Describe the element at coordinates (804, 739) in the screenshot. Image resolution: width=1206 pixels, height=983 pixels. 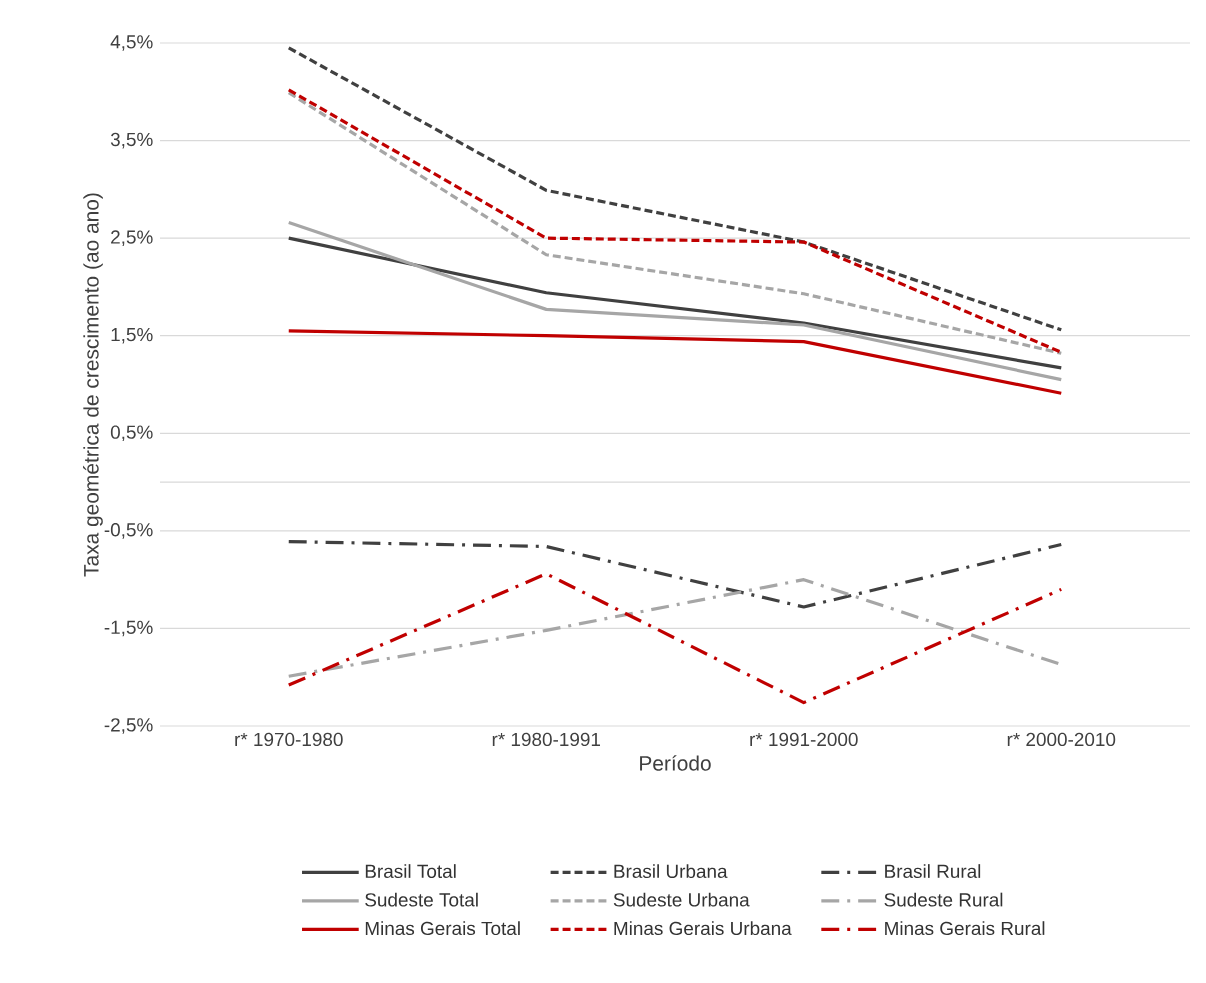
I see `x-tick-label: r* 1991-2000` at that location.